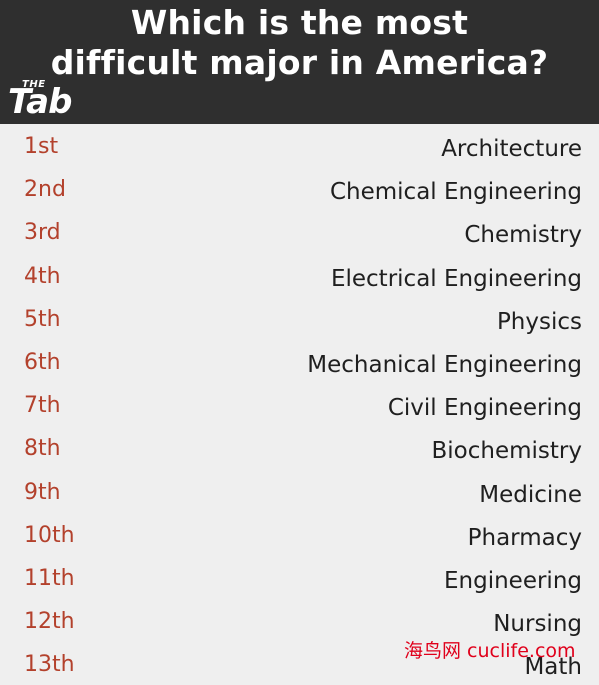  What do you see at coordinates (553, 667) in the screenshot?
I see `major-name: Math` at bounding box center [553, 667].